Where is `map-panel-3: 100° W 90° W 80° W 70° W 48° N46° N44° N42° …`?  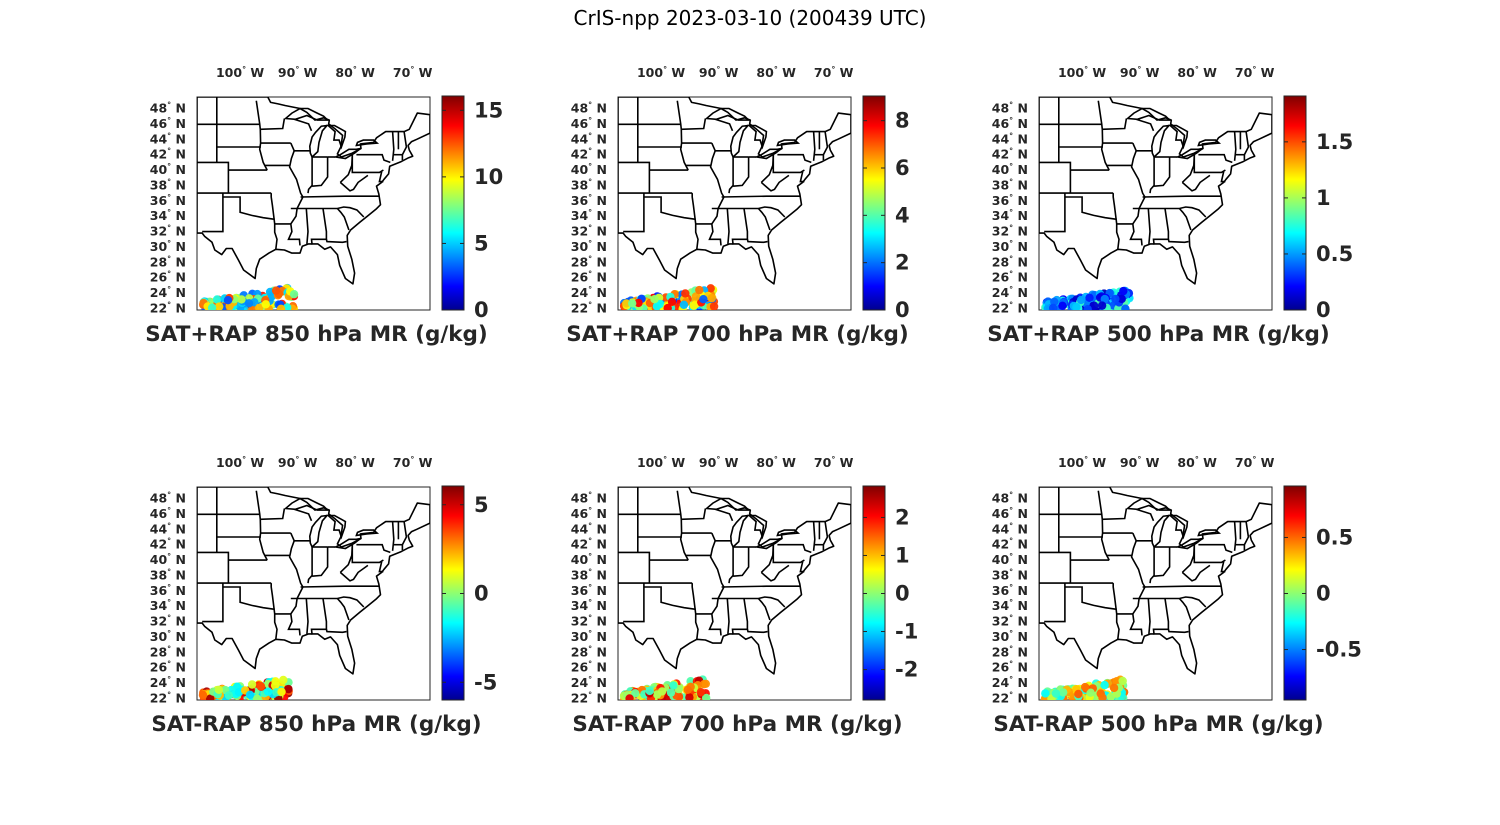
map-panel-3: 100° W 90° W 80° W 70° W 48° N46° N44° N42° … is located at coordinates (1170, 206).